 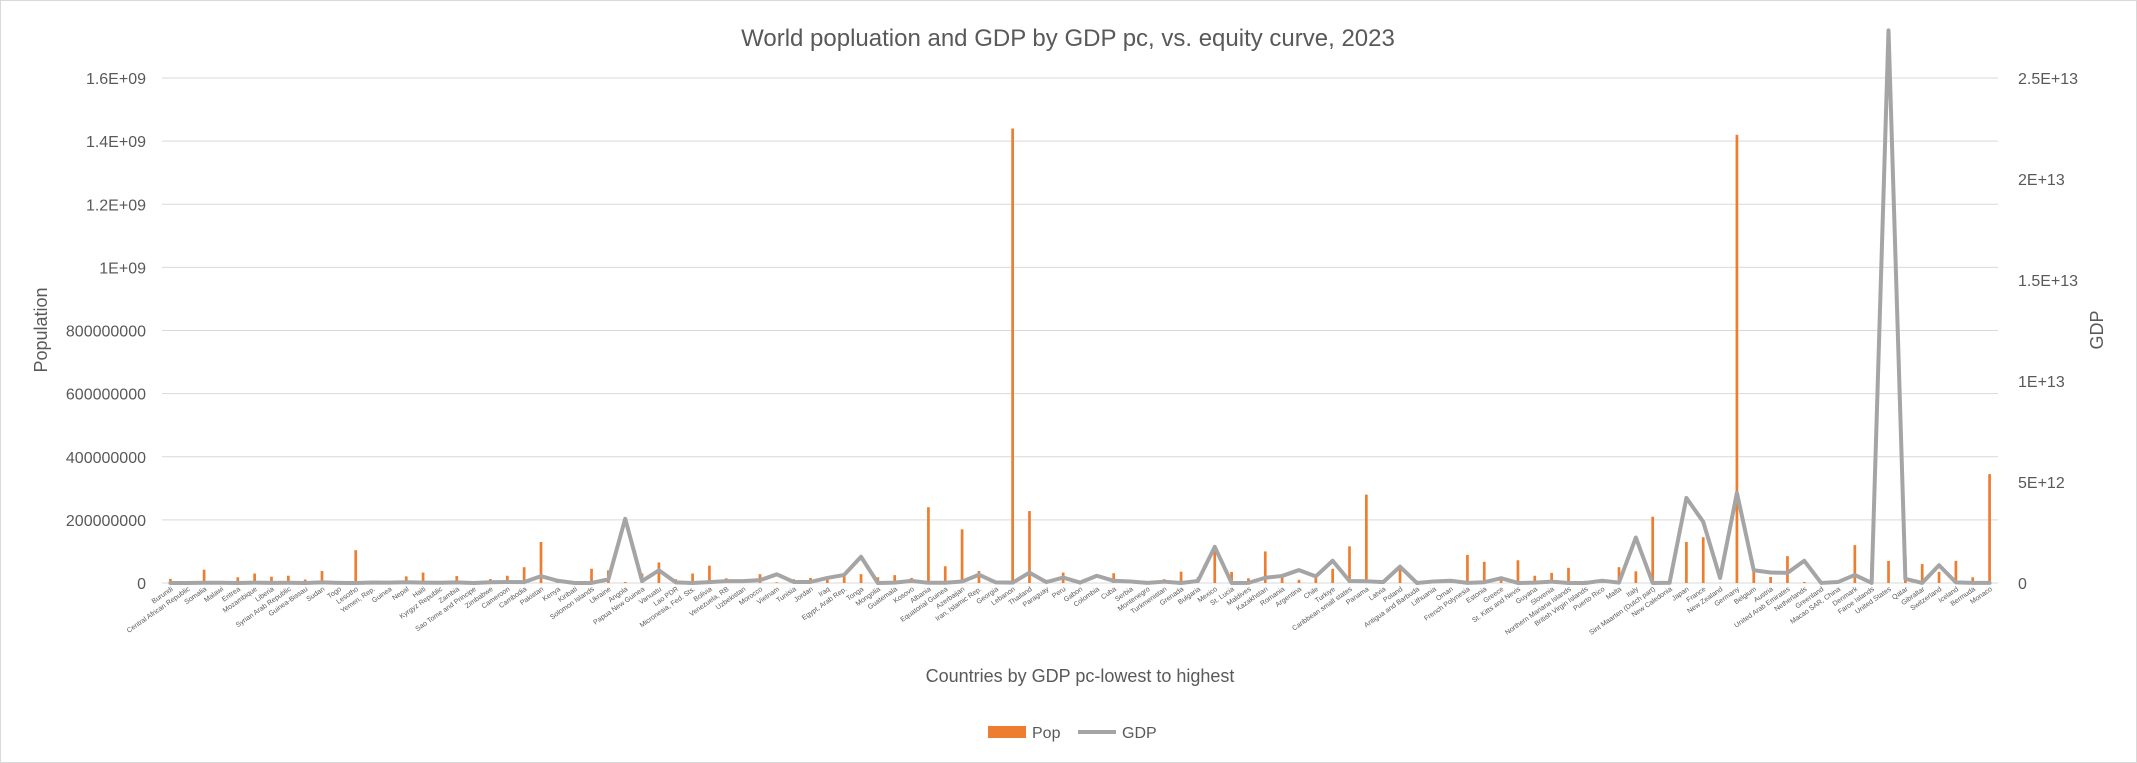 I want to click on category-label: Sudan, so click(x=316, y=594).